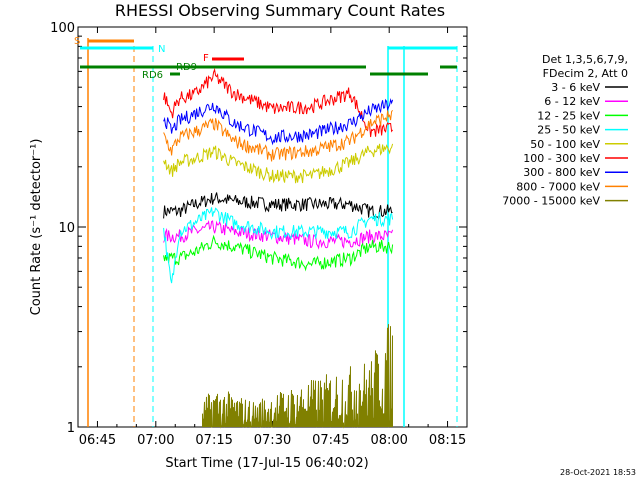 The image size is (640, 480). Describe the element at coordinates (155, 440) in the screenshot. I see `x-tick-label: 07:00` at that location.